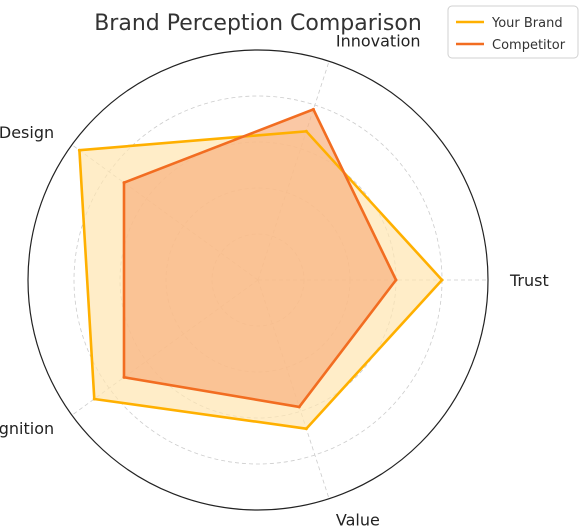  What do you see at coordinates (527, 23) in the screenshot?
I see `legend-label: Your Brand` at bounding box center [527, 23].